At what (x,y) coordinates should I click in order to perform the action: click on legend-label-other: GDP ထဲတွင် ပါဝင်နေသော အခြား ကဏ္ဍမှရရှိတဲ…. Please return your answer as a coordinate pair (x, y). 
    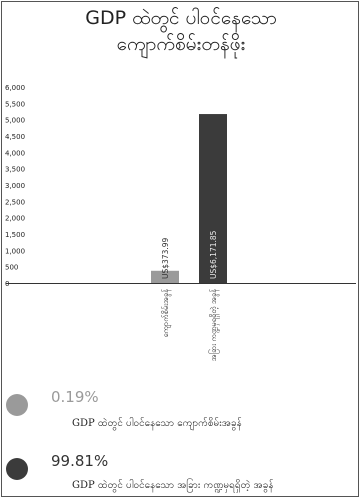
    Looking at the image, I should click on (173, 485).